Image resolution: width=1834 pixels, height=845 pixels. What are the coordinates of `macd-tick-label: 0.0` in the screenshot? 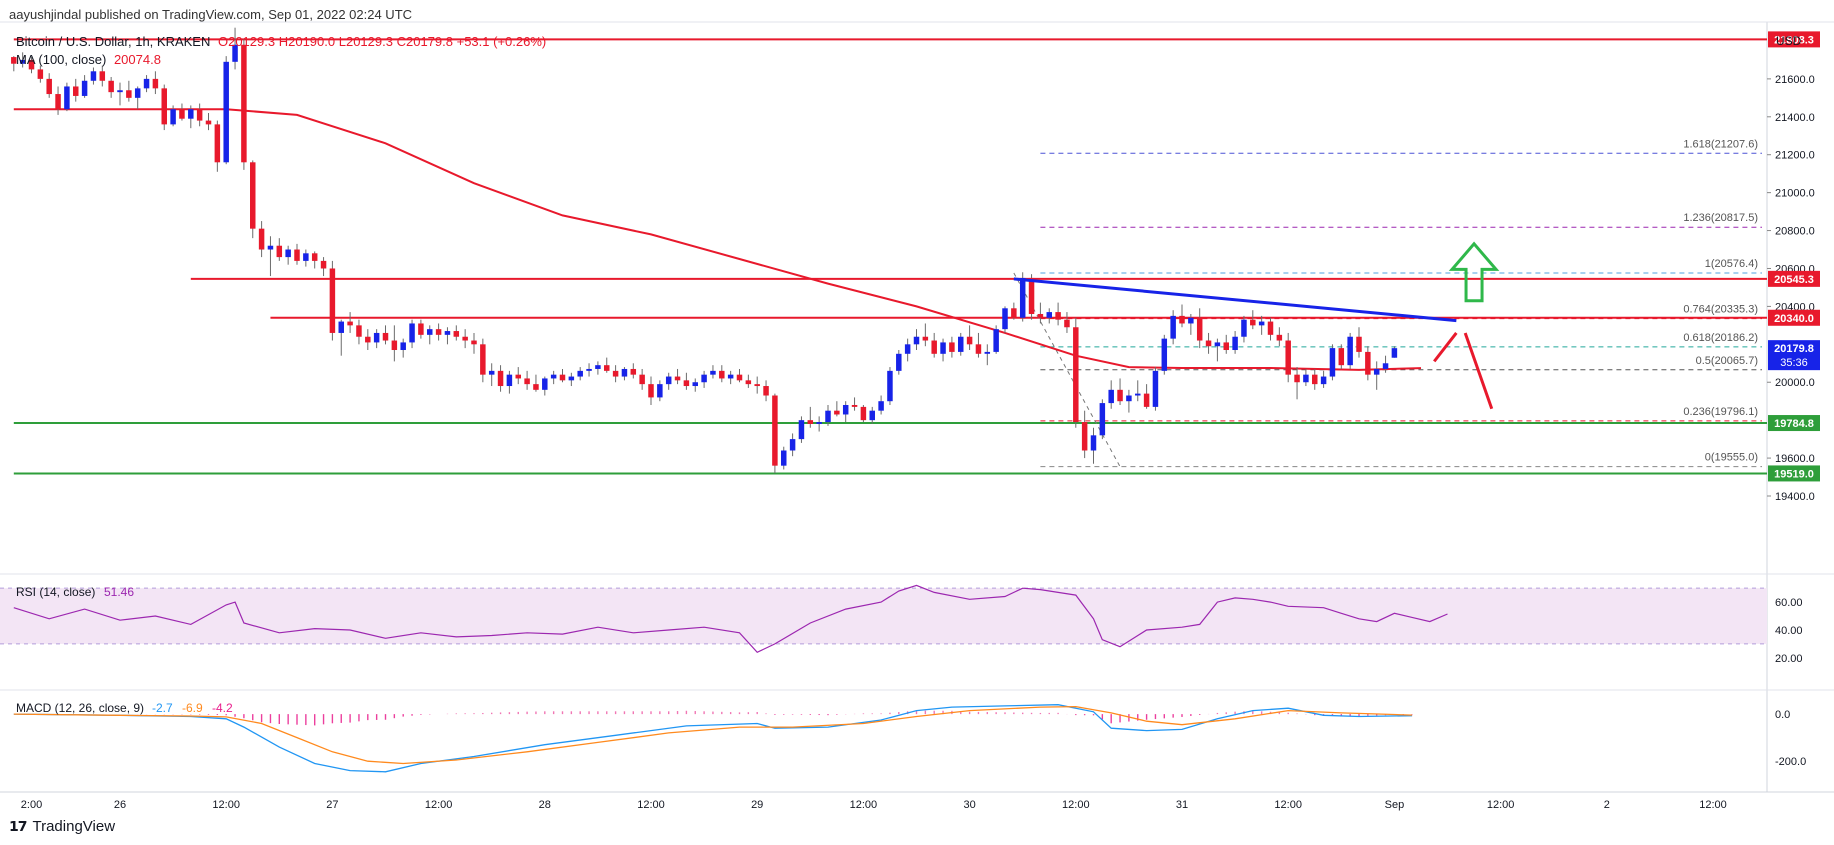 It's located at (1782, 715).